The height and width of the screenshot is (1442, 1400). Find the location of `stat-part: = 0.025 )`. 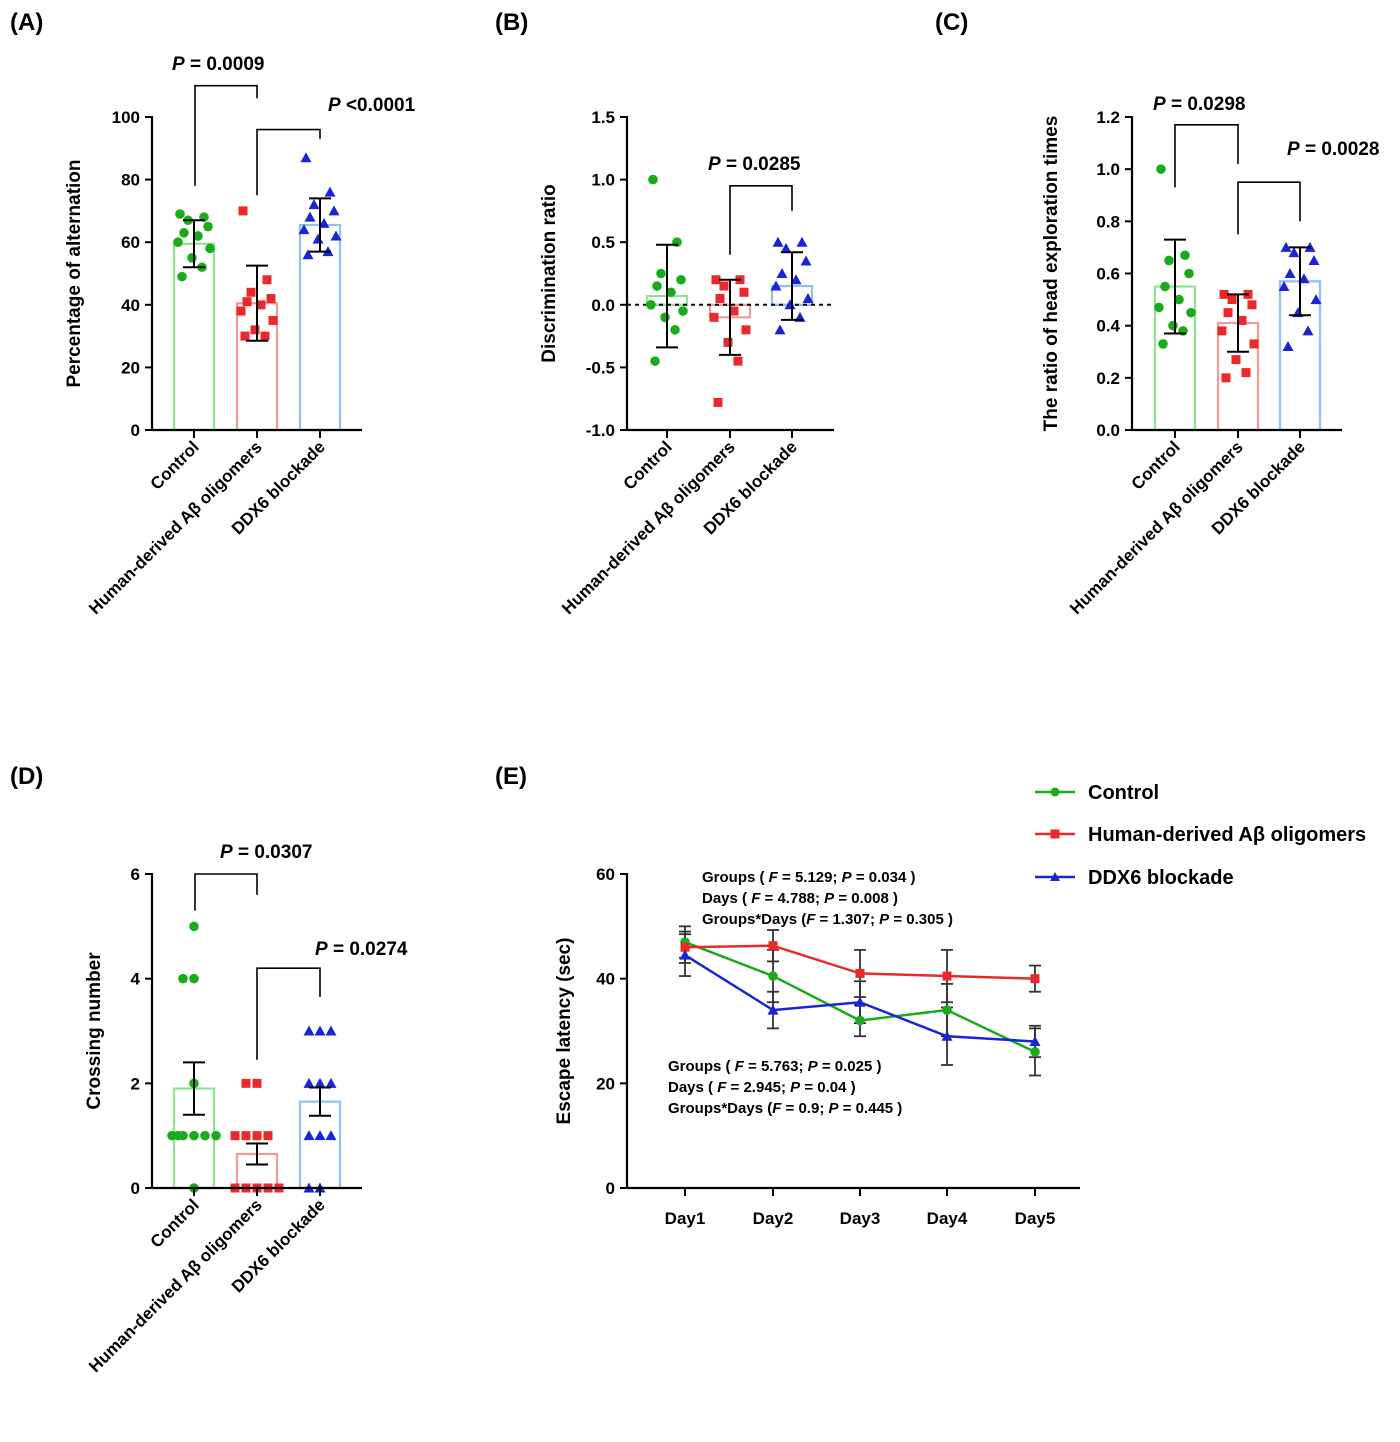

stat-part: = 0.025 ) is located at coordinates (850, 1066).